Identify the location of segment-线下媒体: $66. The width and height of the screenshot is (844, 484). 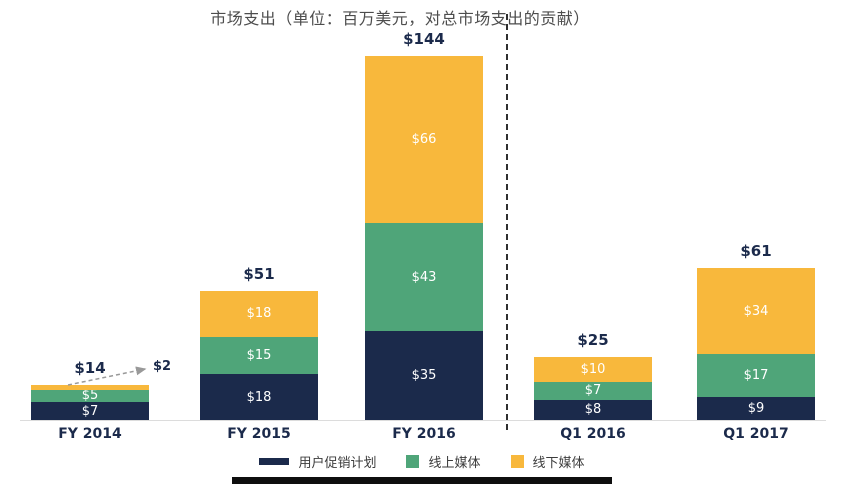
(424, 139).